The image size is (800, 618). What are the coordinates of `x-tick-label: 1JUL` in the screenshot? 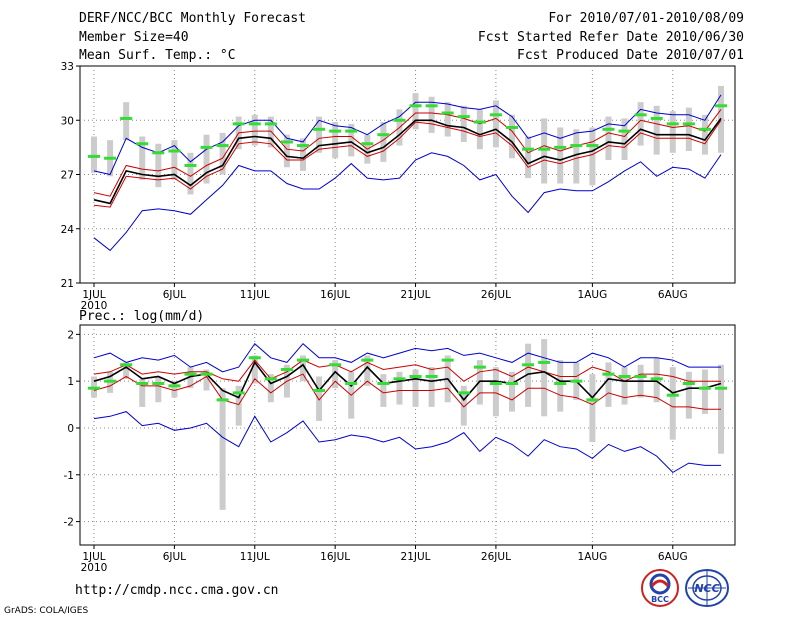 It's located at (93, 295).